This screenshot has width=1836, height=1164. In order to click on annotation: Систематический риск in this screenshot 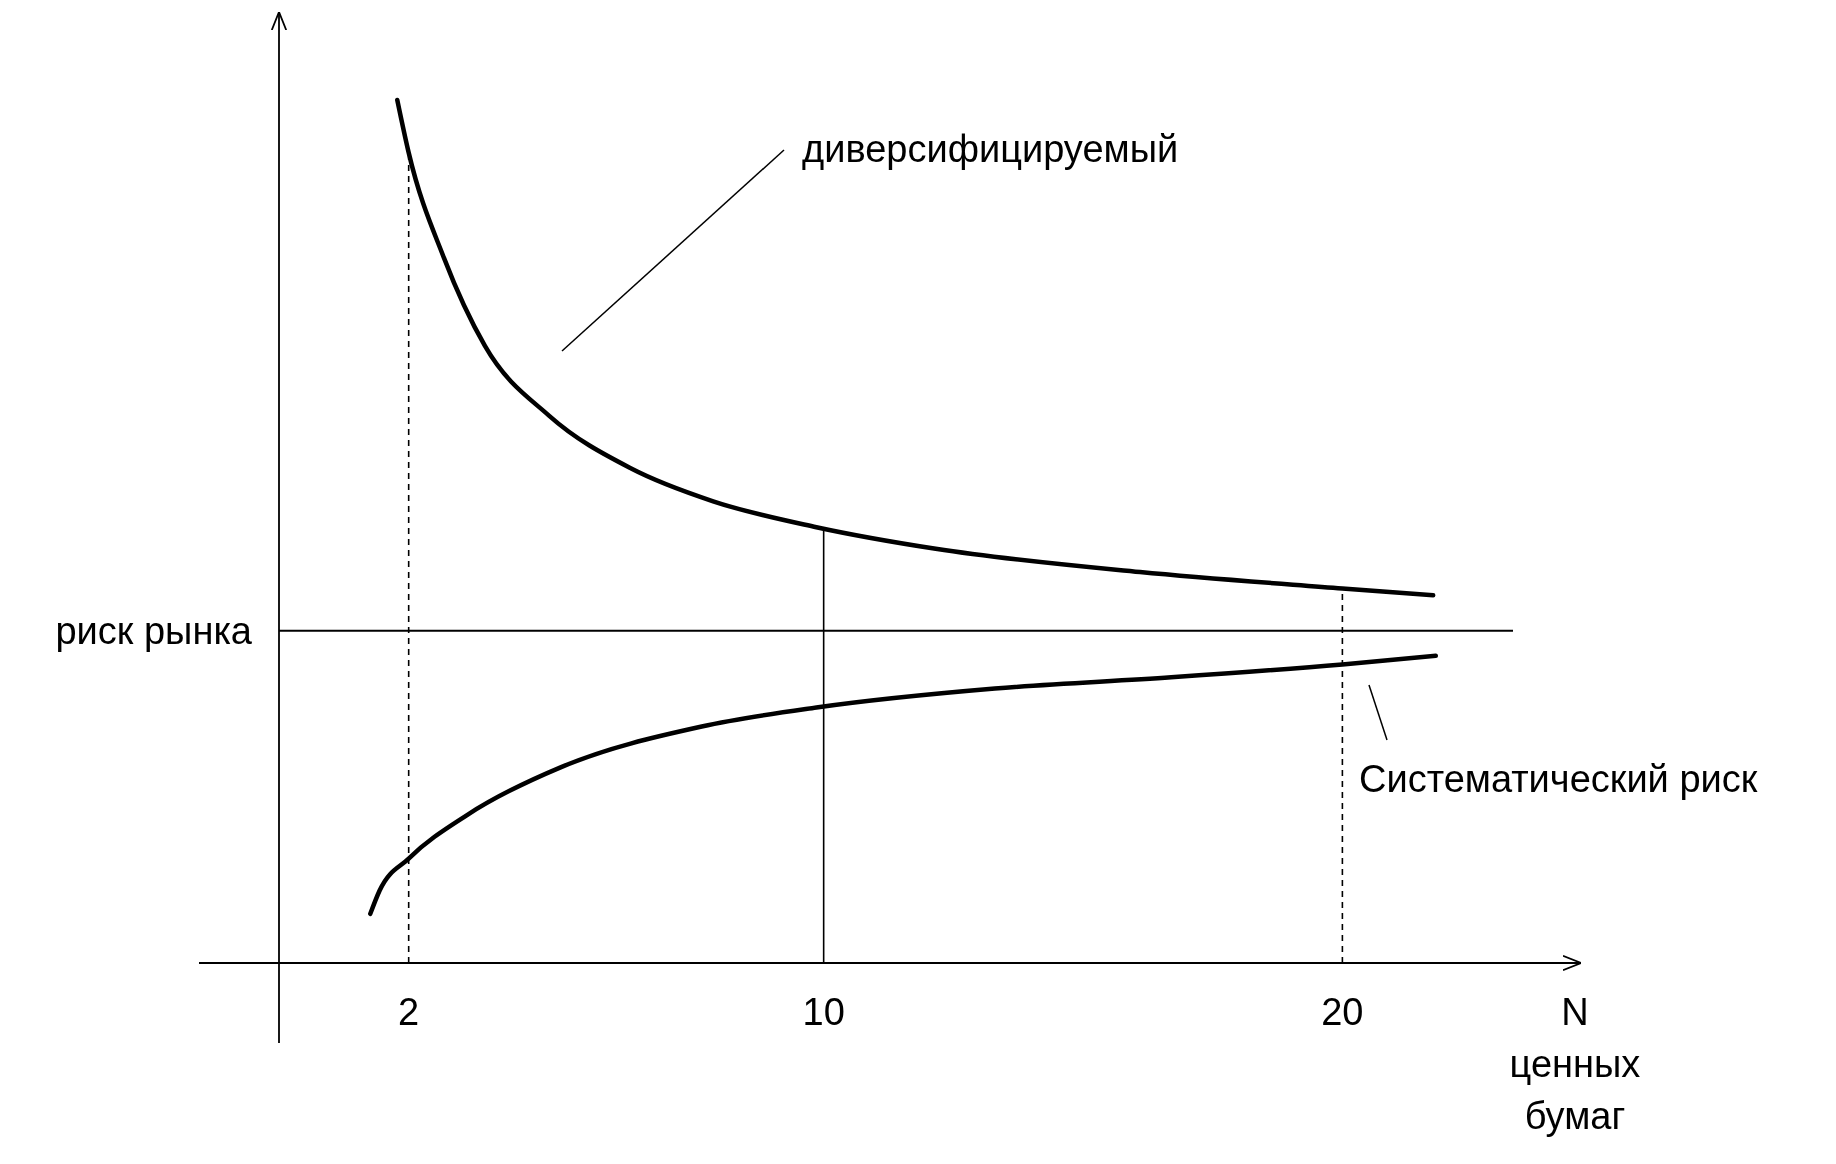, I will do `click(1558, 779)`.